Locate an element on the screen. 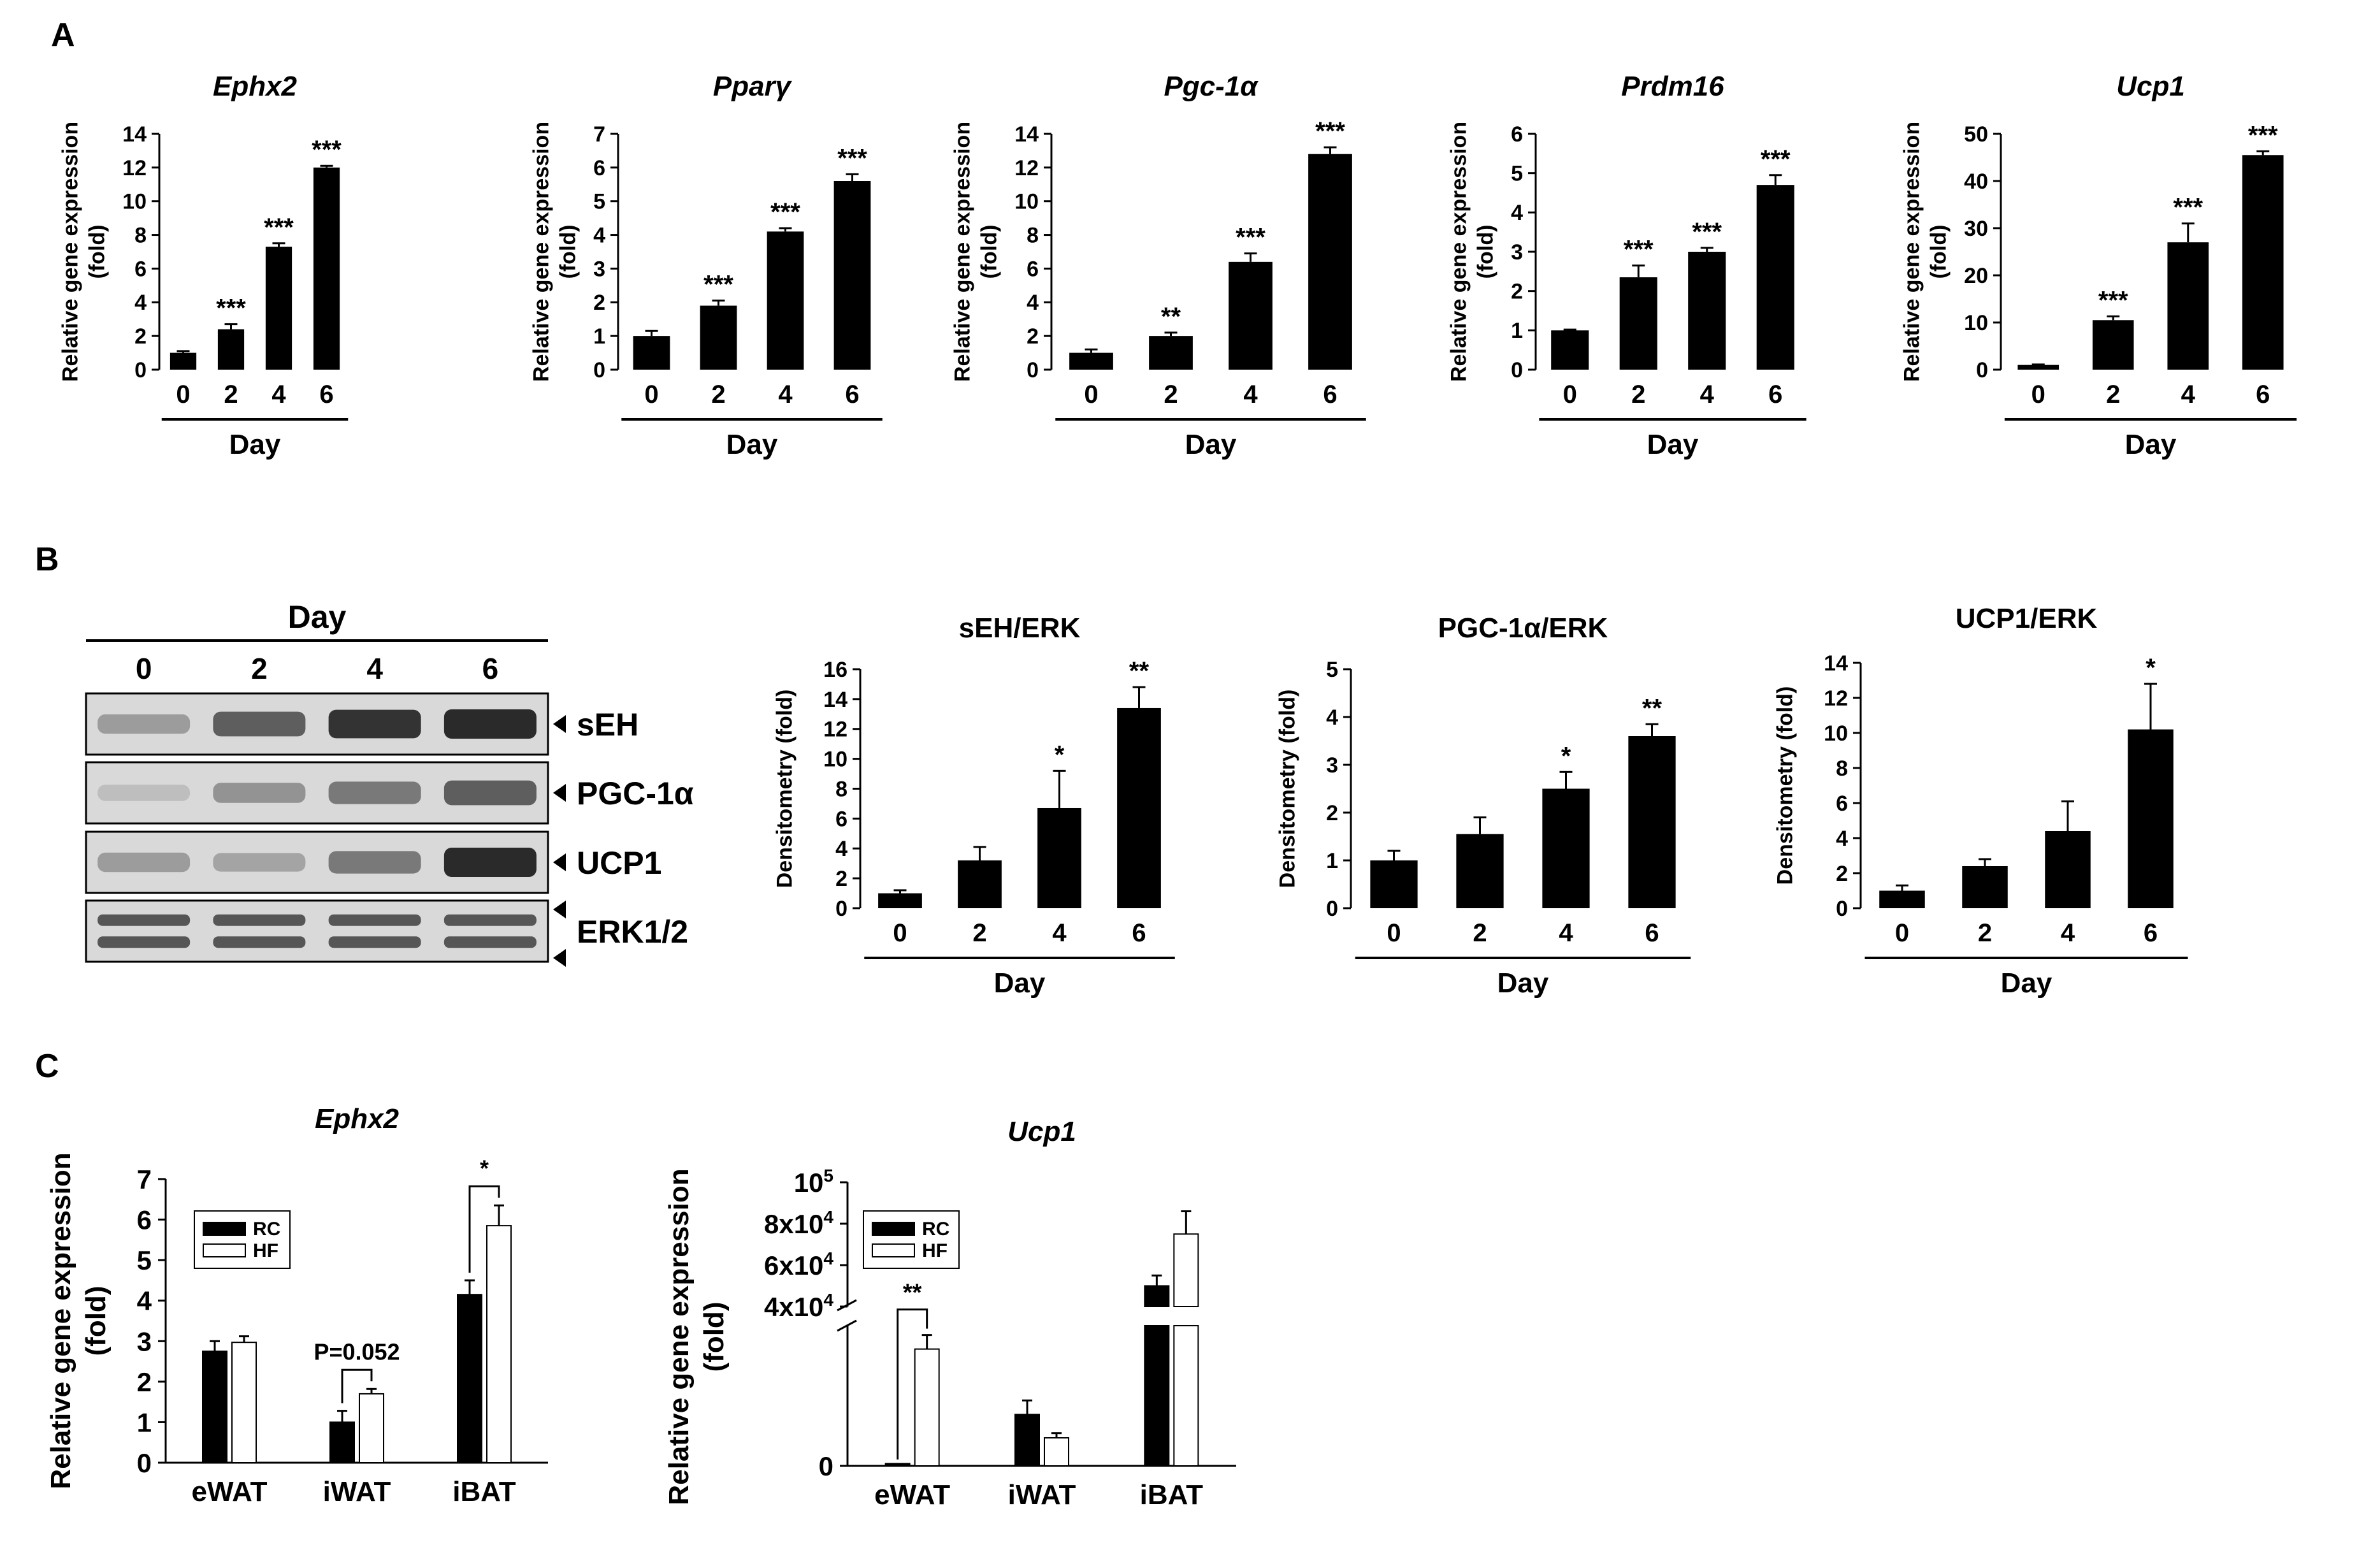 This screenshot has height=1543, width=2380. legend-label: HF is located at coordinates (265, 1250).